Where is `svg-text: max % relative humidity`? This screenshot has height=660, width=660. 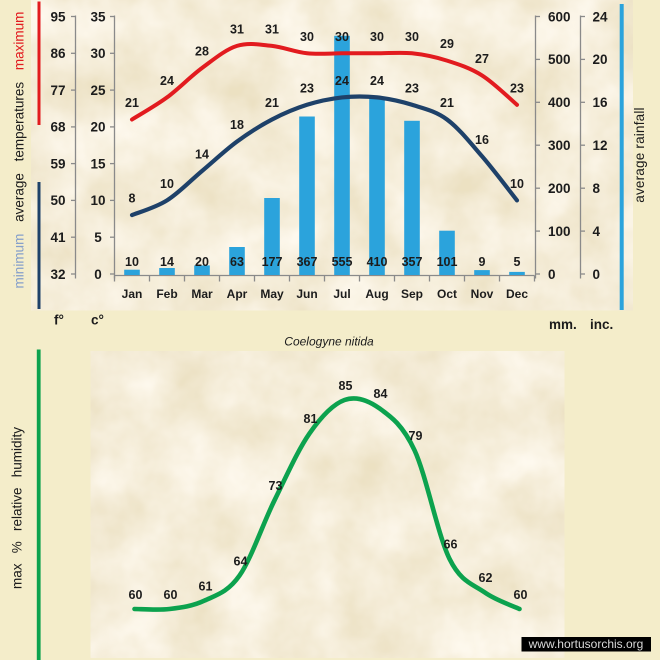 svg-text: max % relative humidity is located at coordinates (17, 508).